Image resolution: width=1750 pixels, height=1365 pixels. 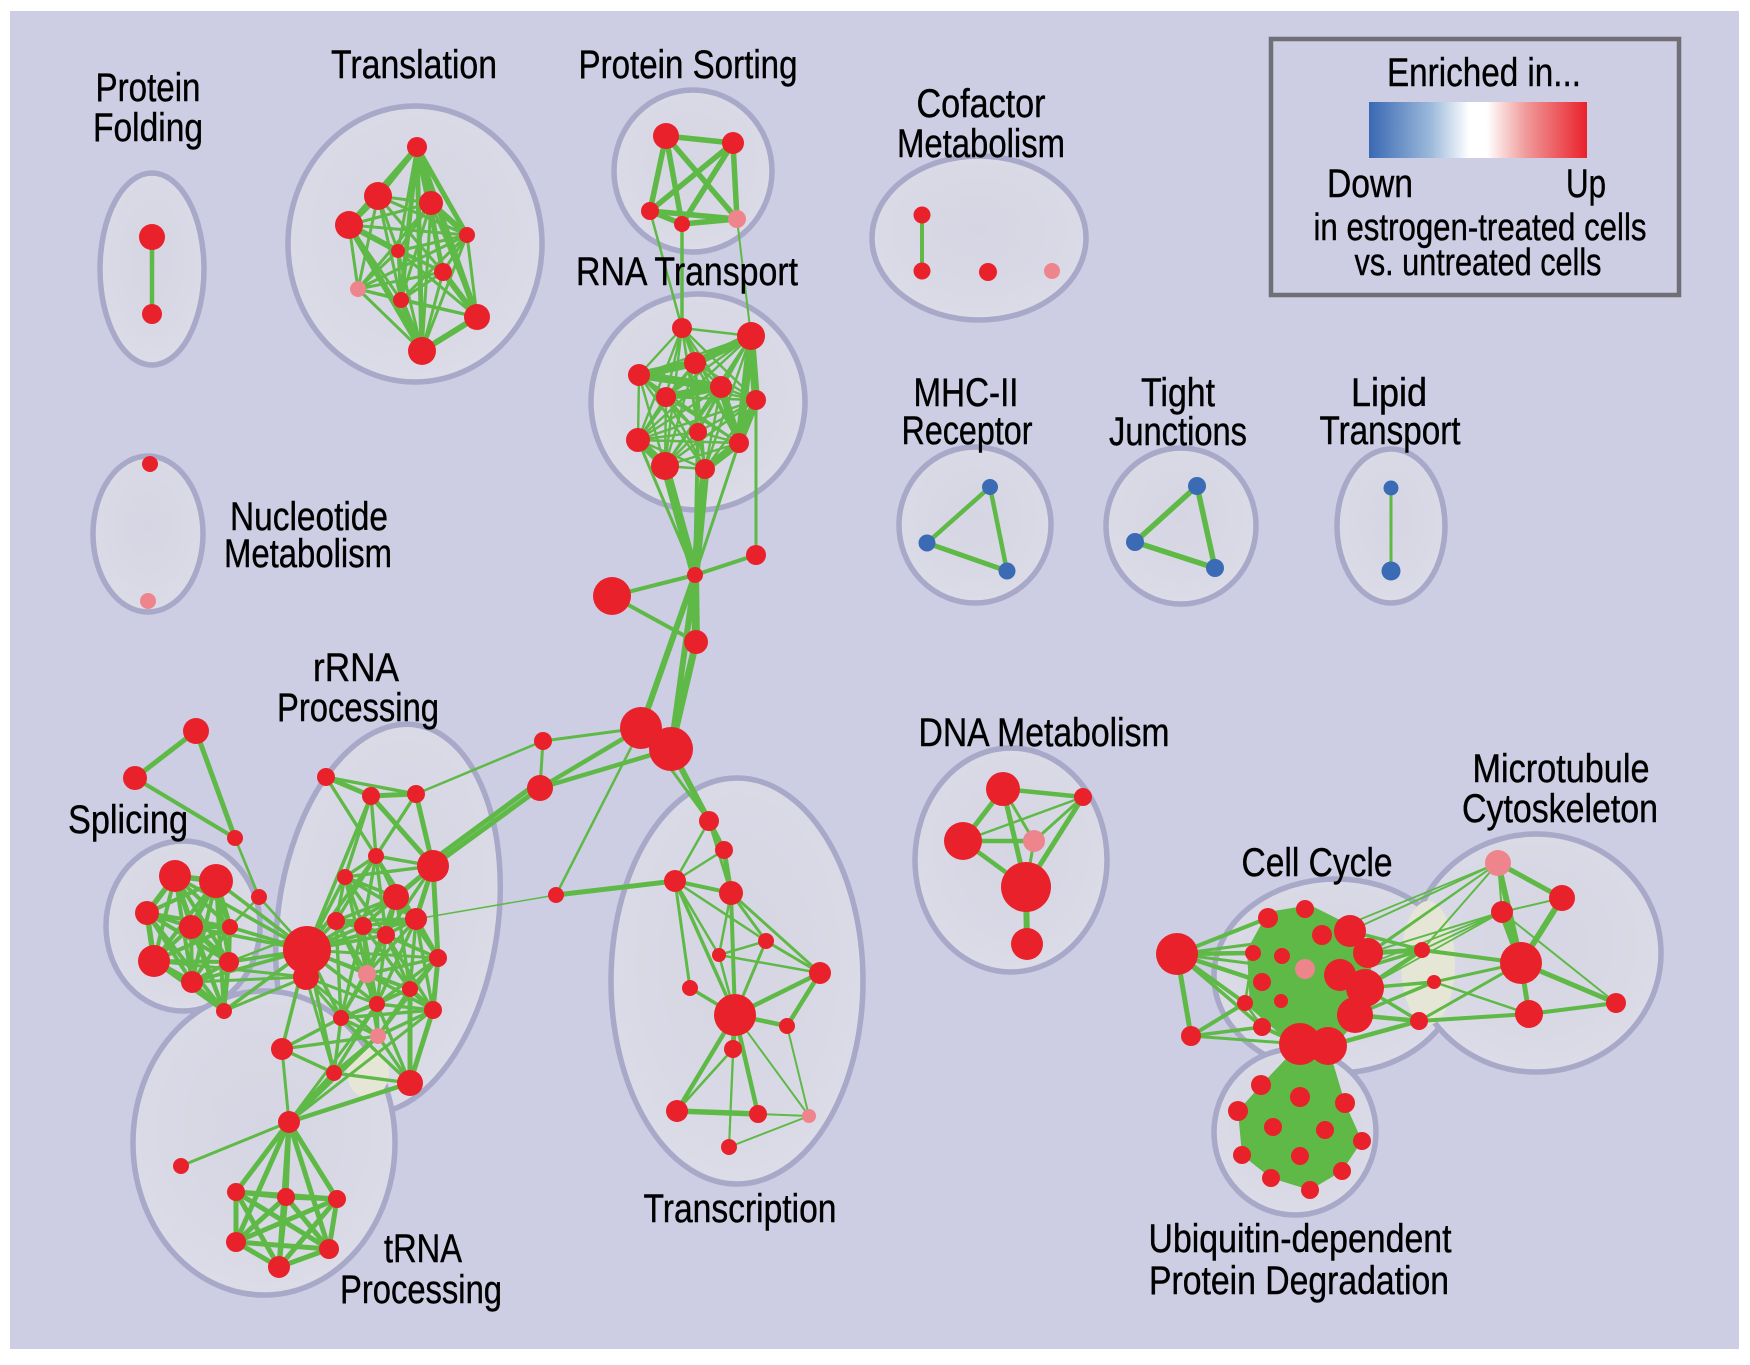 I want to click on svg-text: vs. untreated cells, so click(x=1478, y=263).